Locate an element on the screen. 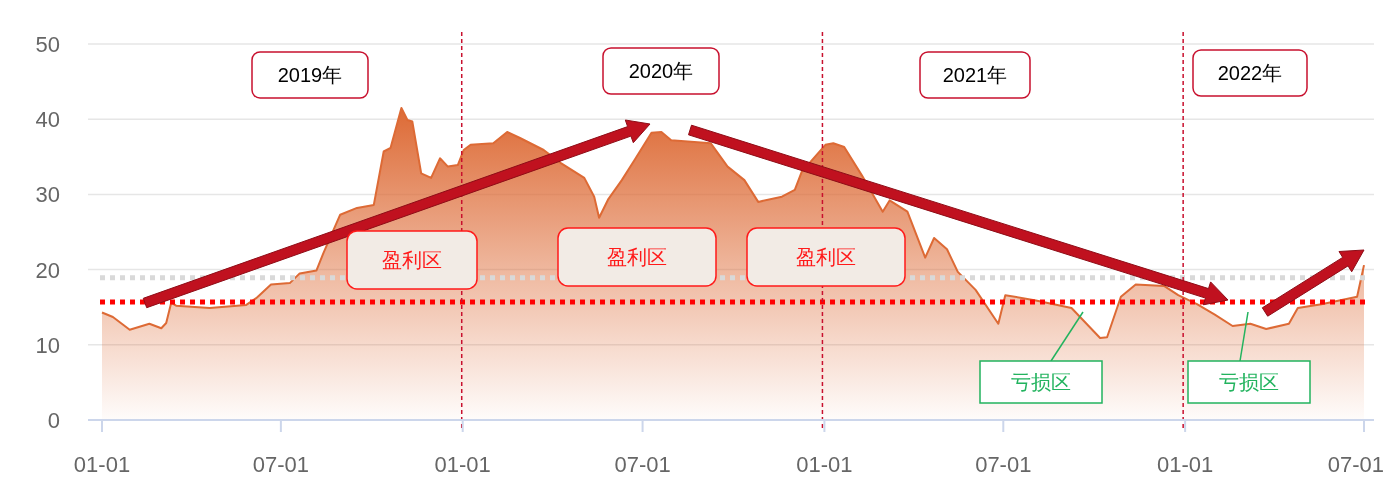 The image size is (1386, 487). y-tick-label: 50 is located at coordinates (47, 44).